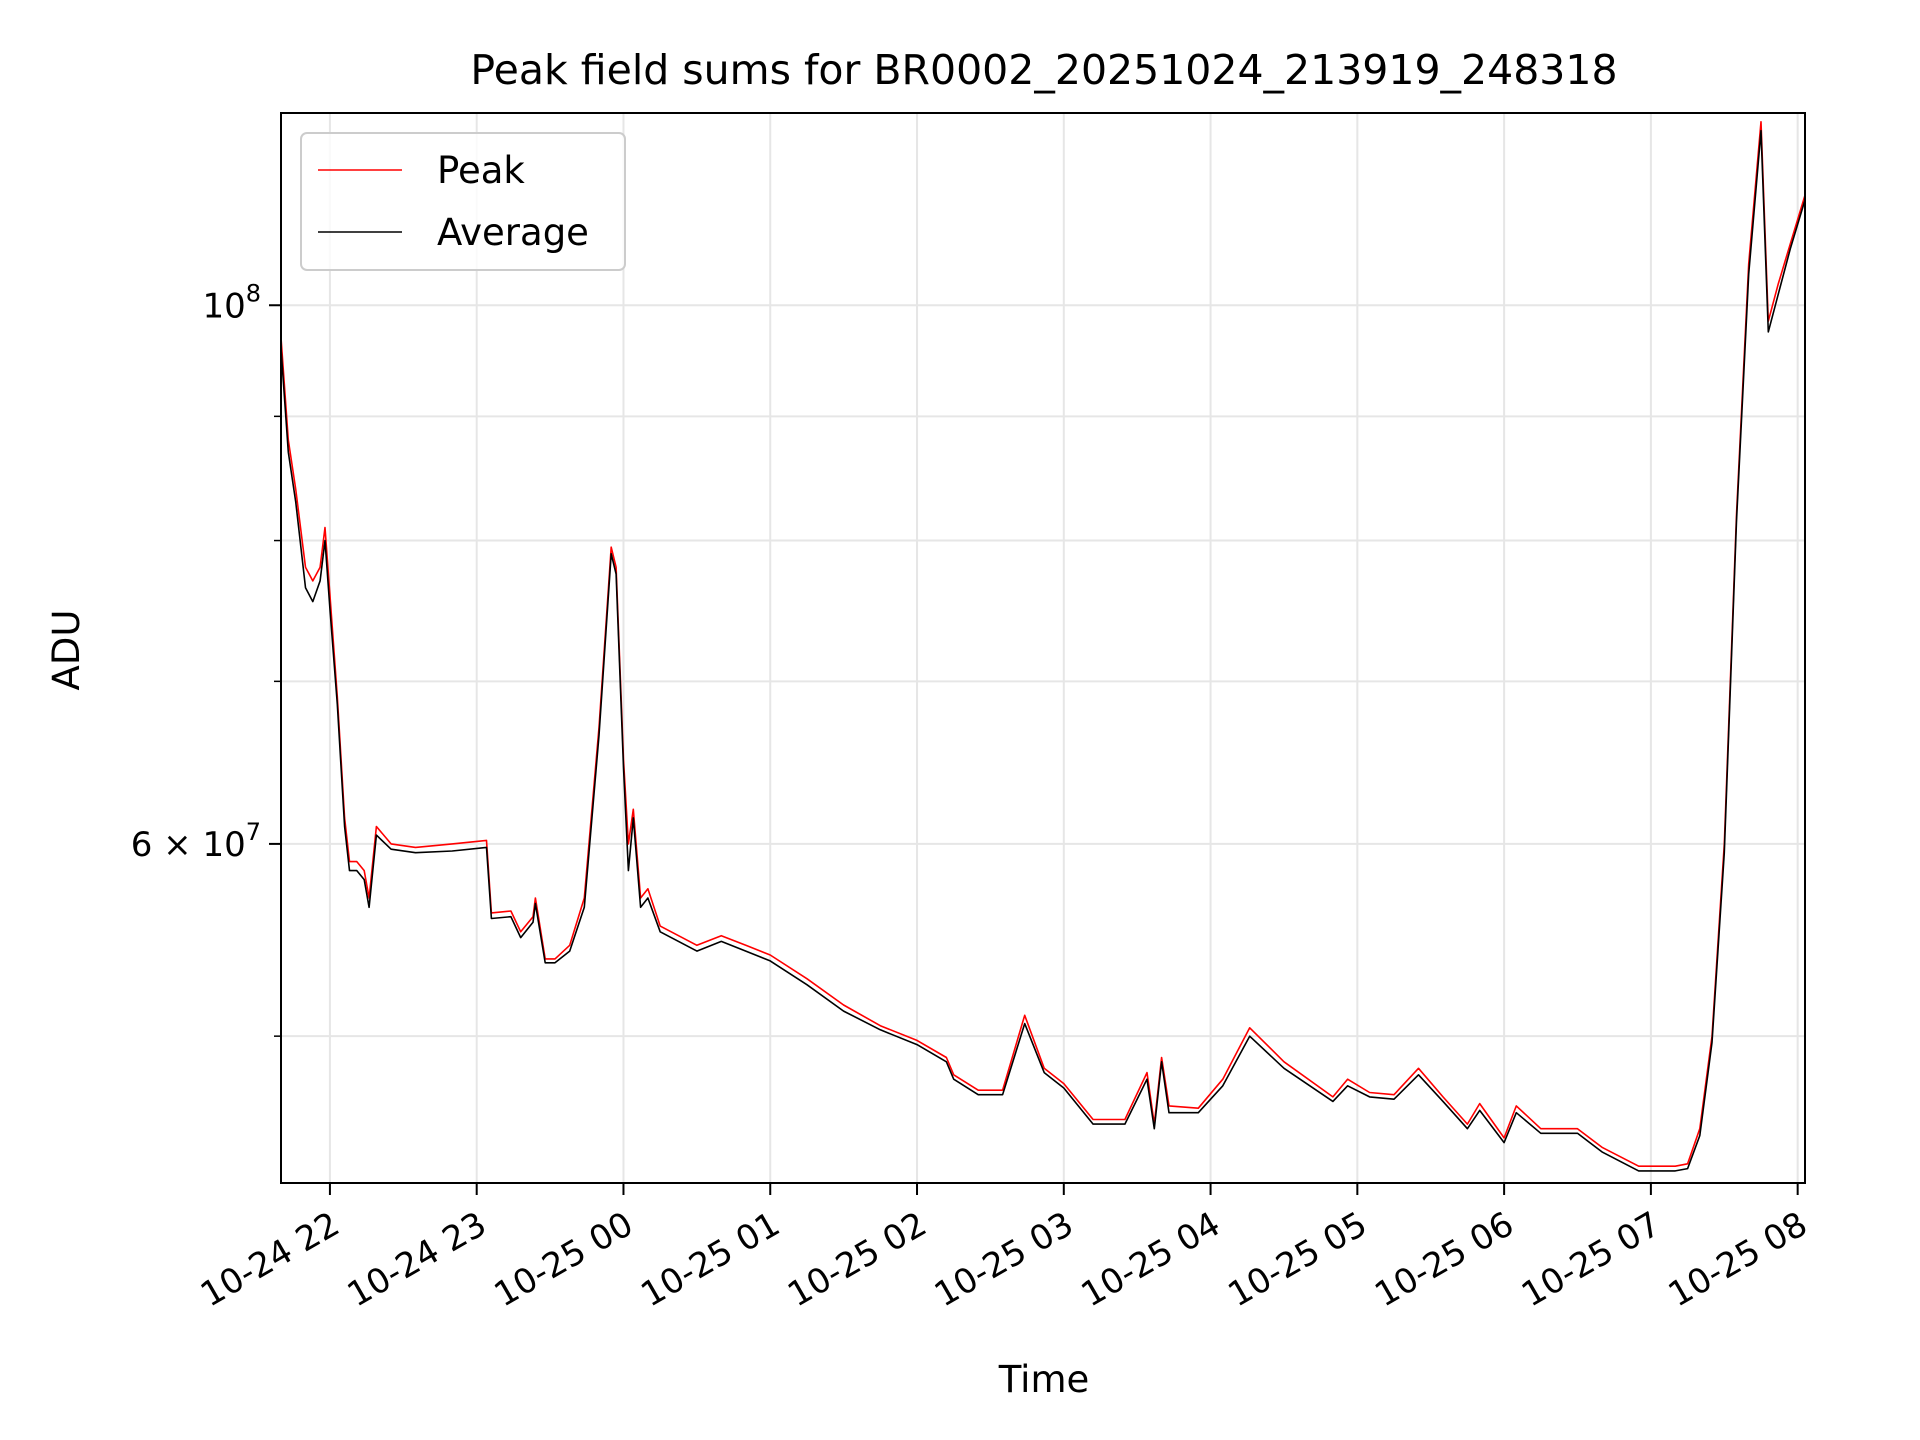 This screenshot has width=1920, height=1440. I want to click on y-tick-label: 6 × 107, so click(196, 841).